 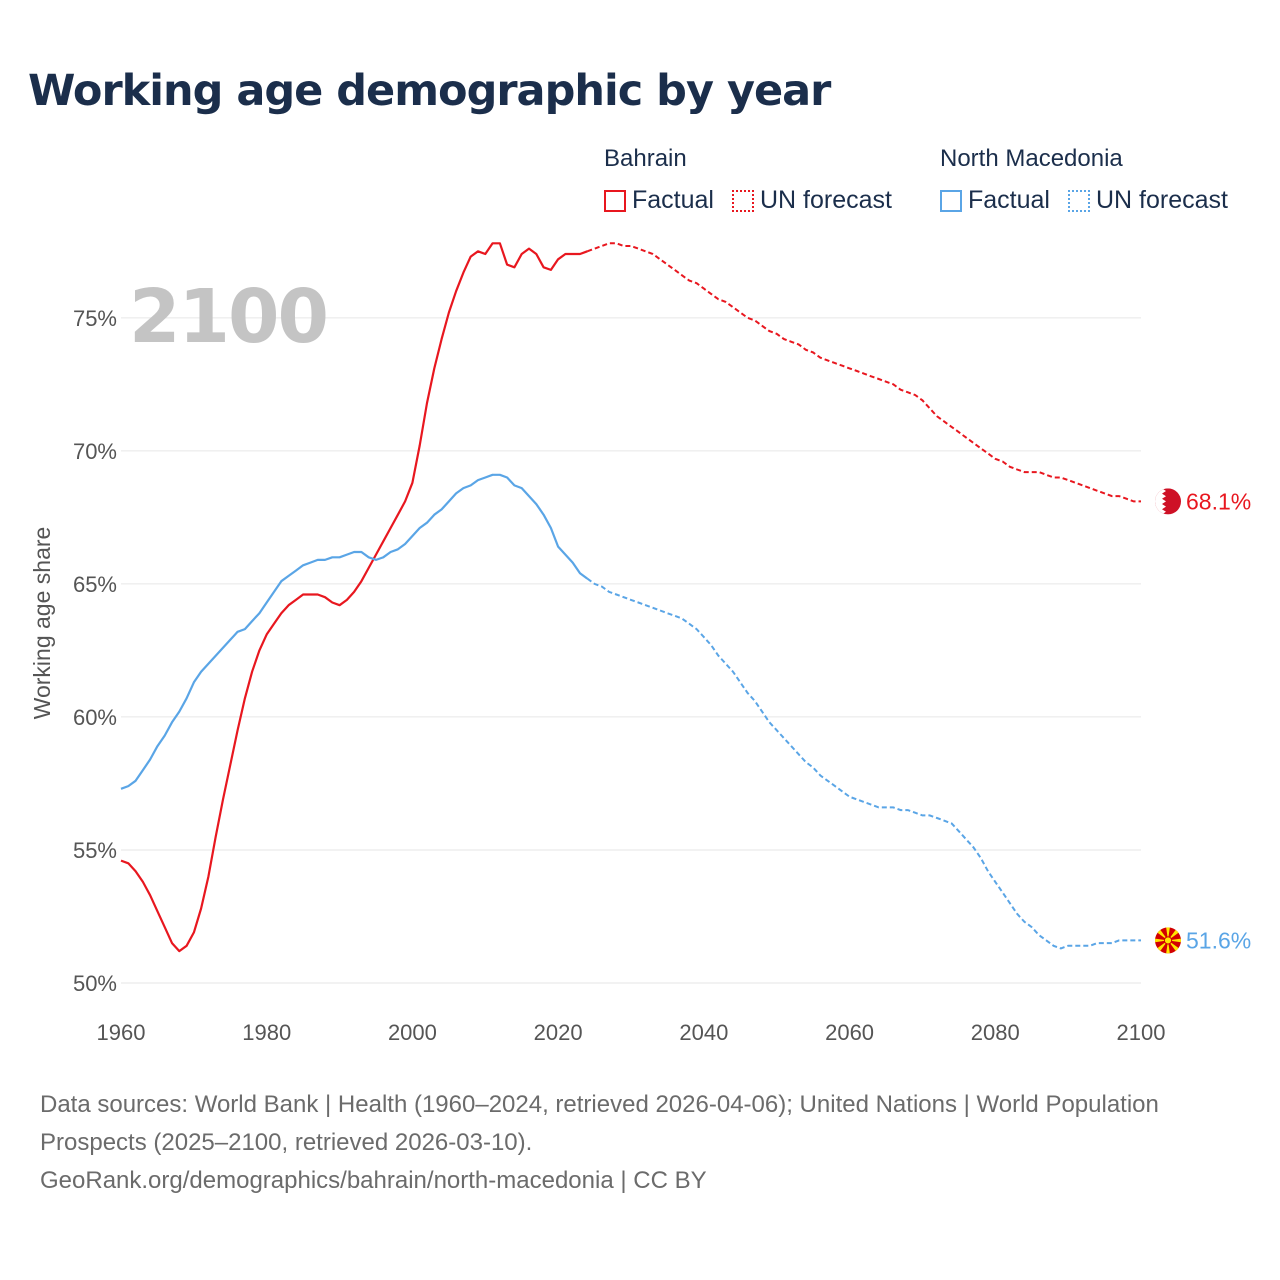 What do you see at coordinates (1168, 721) in the screenshot?
I see `end-markers` at bounding box center [1168, 721].